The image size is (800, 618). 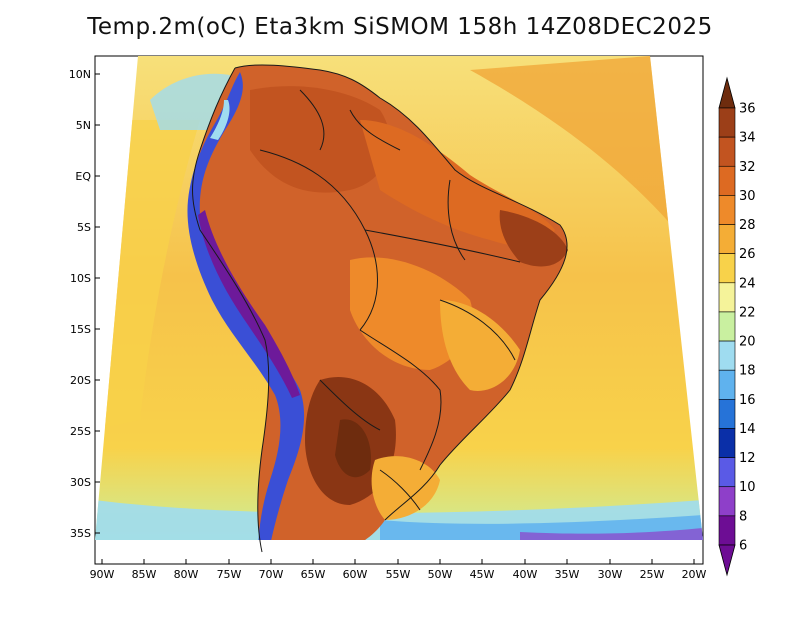 What do you see at coordinates (411, 313) in the screenshot?
I see `central-brazil` at bounding box center [411, 313].